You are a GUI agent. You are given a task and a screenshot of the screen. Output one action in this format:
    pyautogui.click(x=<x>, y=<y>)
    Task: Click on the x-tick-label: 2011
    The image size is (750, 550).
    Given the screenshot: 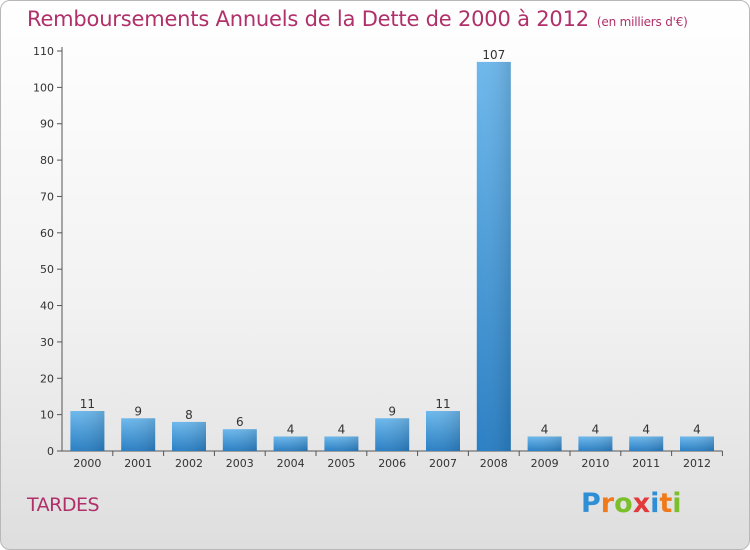 What is the action you would take?
    pyautogui.click(x=646, y=463)
    